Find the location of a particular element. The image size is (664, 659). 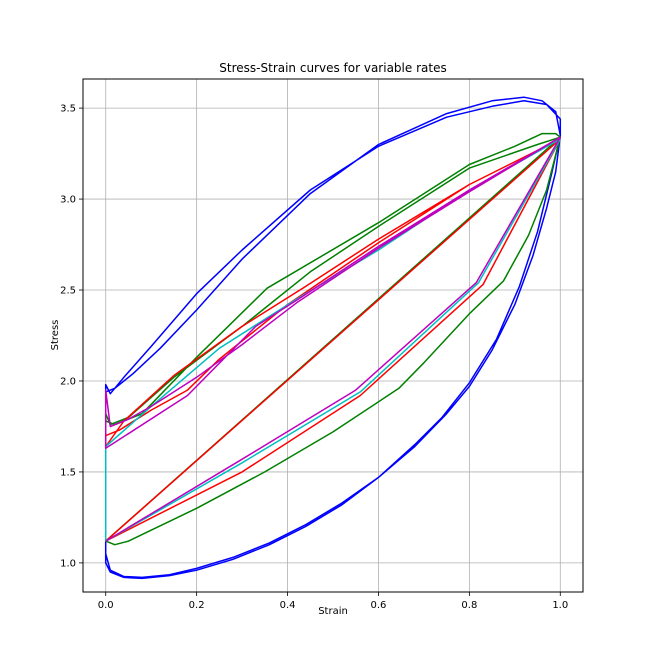

x-tick-label: 0.8 is located at coordinates (469, 605).